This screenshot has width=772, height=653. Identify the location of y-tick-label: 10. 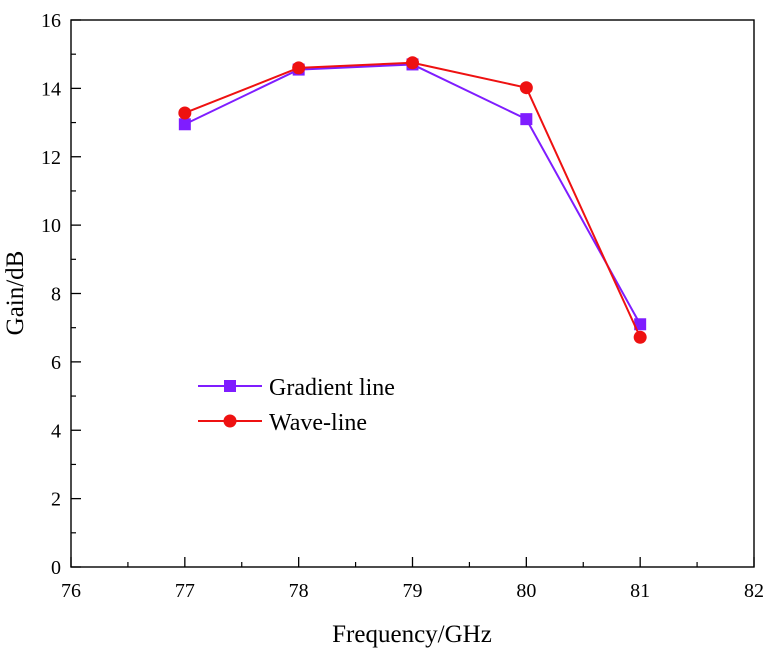
(51, 226).